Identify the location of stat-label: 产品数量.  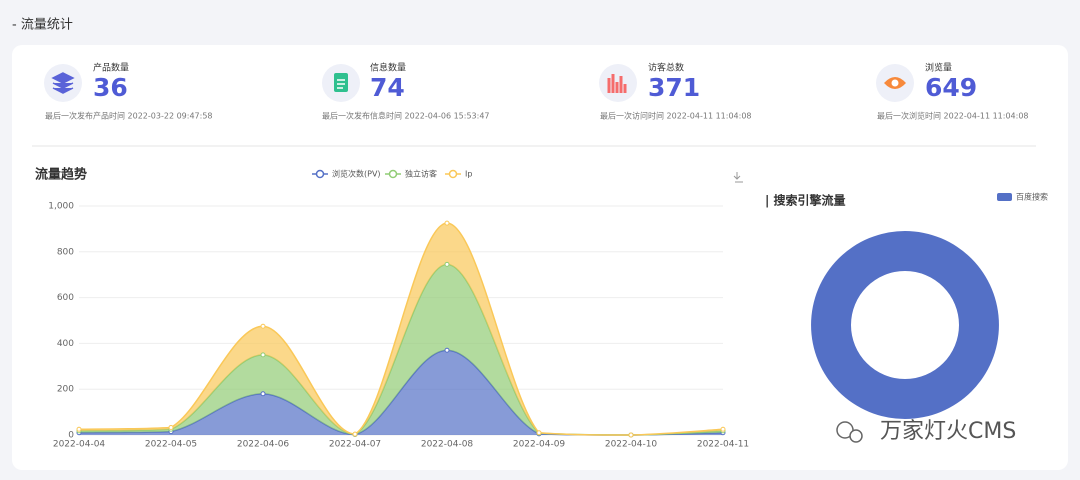
(111, 68).